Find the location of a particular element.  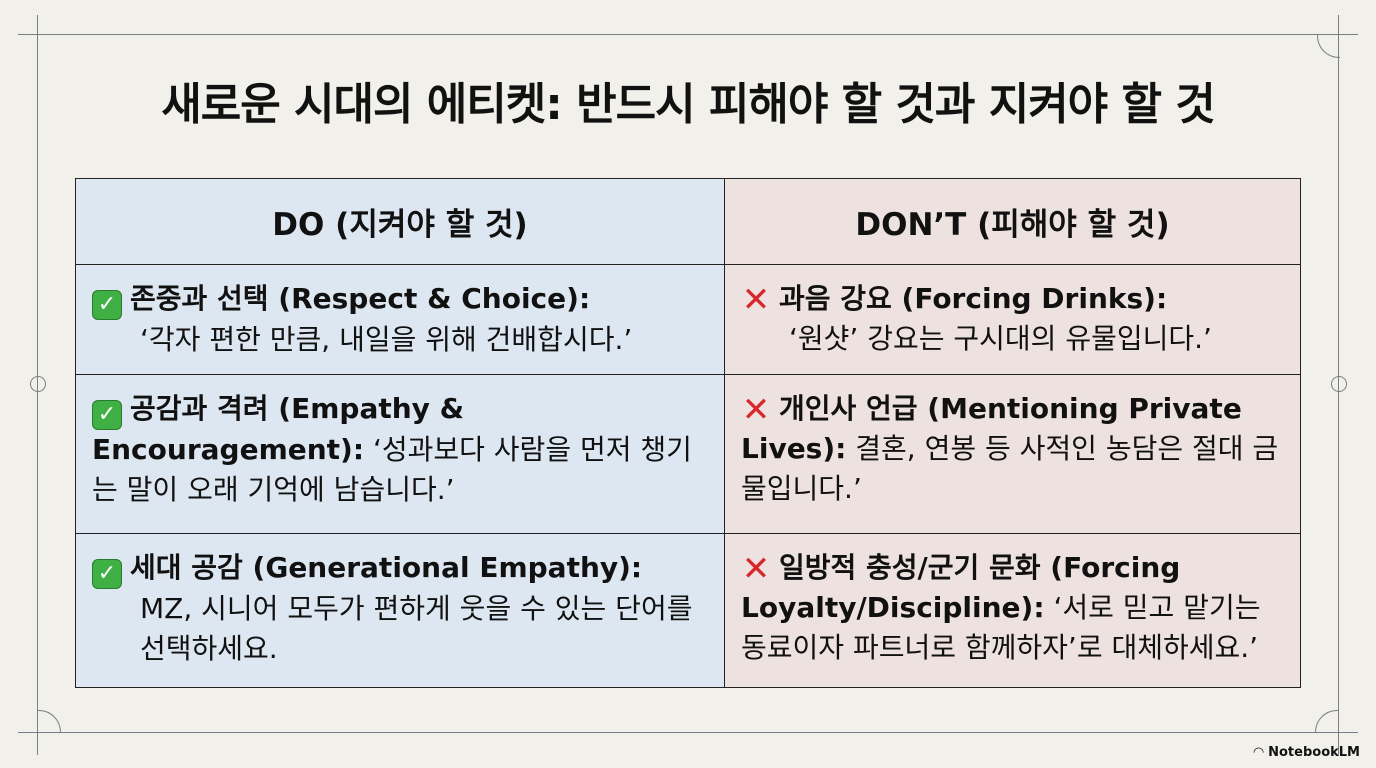

page-title: 새로운 시대의 에티켓: 반드시 피해야 할 것과 지켜야 할 것 is located at coordinates (688, 104).